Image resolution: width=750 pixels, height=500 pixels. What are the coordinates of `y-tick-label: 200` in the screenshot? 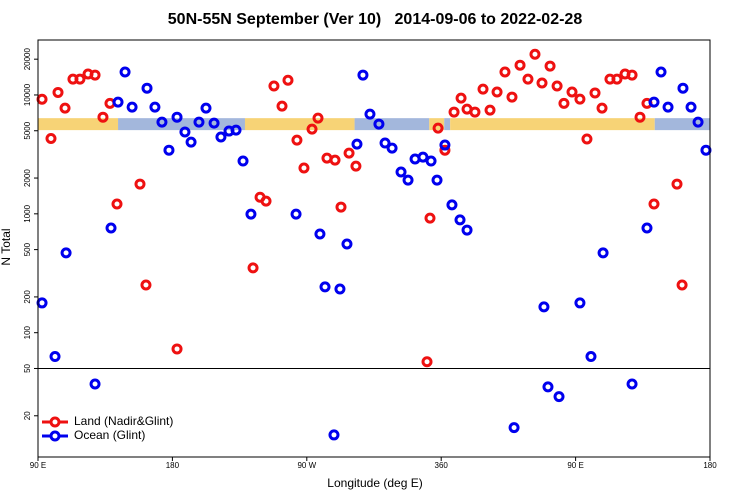 It's located at (27, 297).